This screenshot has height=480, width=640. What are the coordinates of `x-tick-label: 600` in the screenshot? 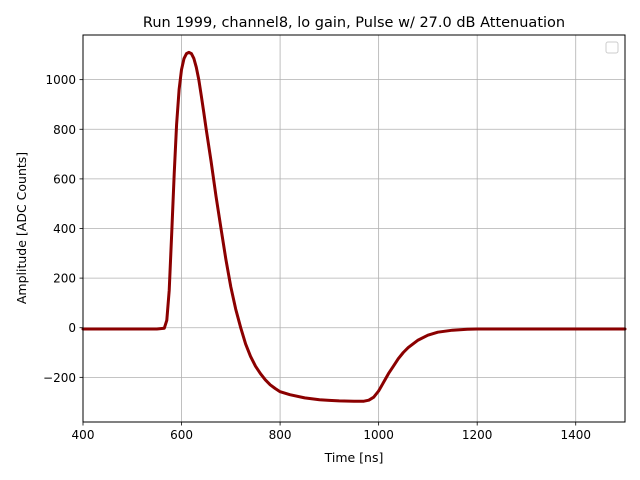 It's located at (181, 435).